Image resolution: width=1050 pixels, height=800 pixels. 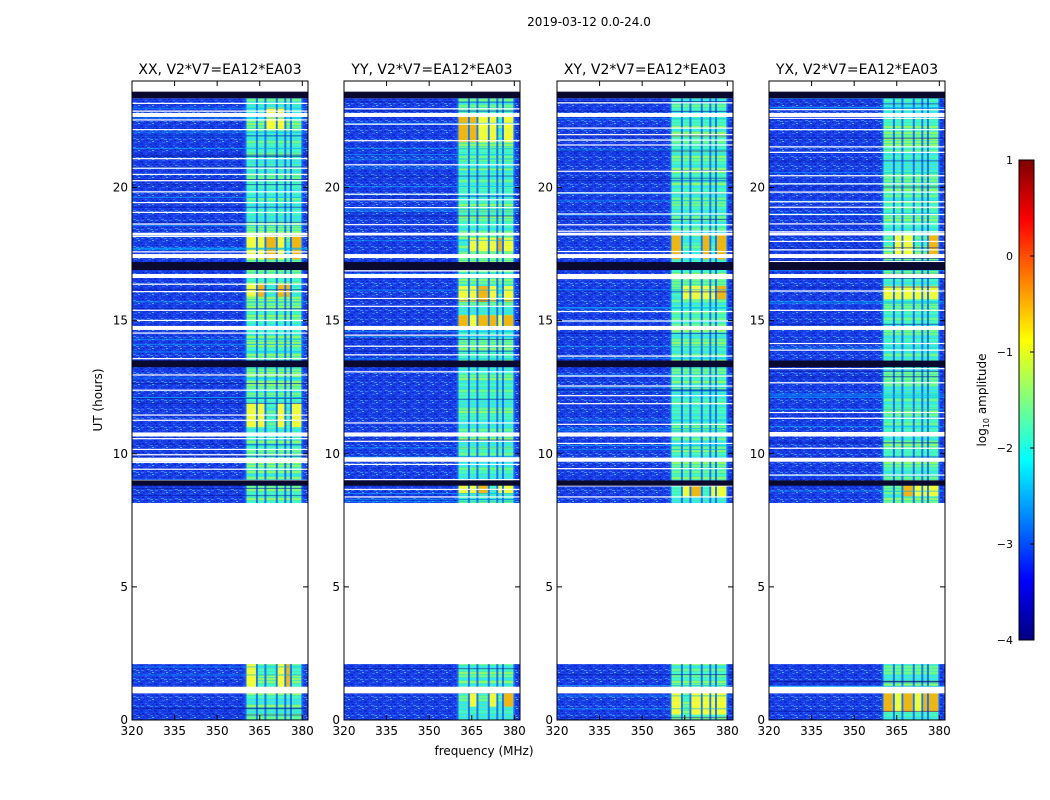 I want to click on flag-band, so click(x=645, y=364).